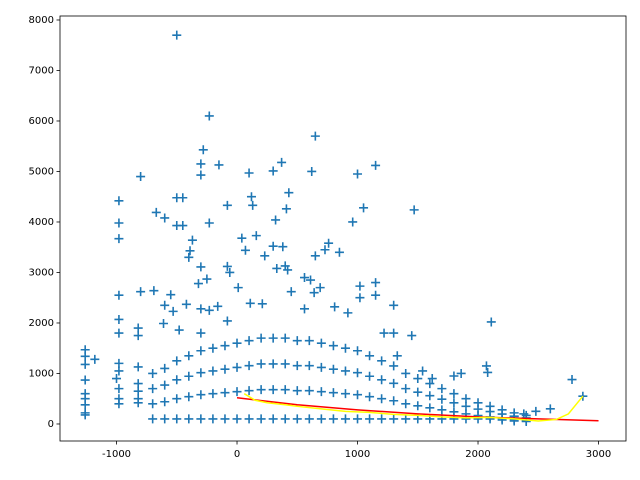 The height and width of the screenshot is (480, 640). What do you see at coordinates (41, 222) in the screenshot?
I see `y-tick-label: 4000` at bounding box center [41, 222].